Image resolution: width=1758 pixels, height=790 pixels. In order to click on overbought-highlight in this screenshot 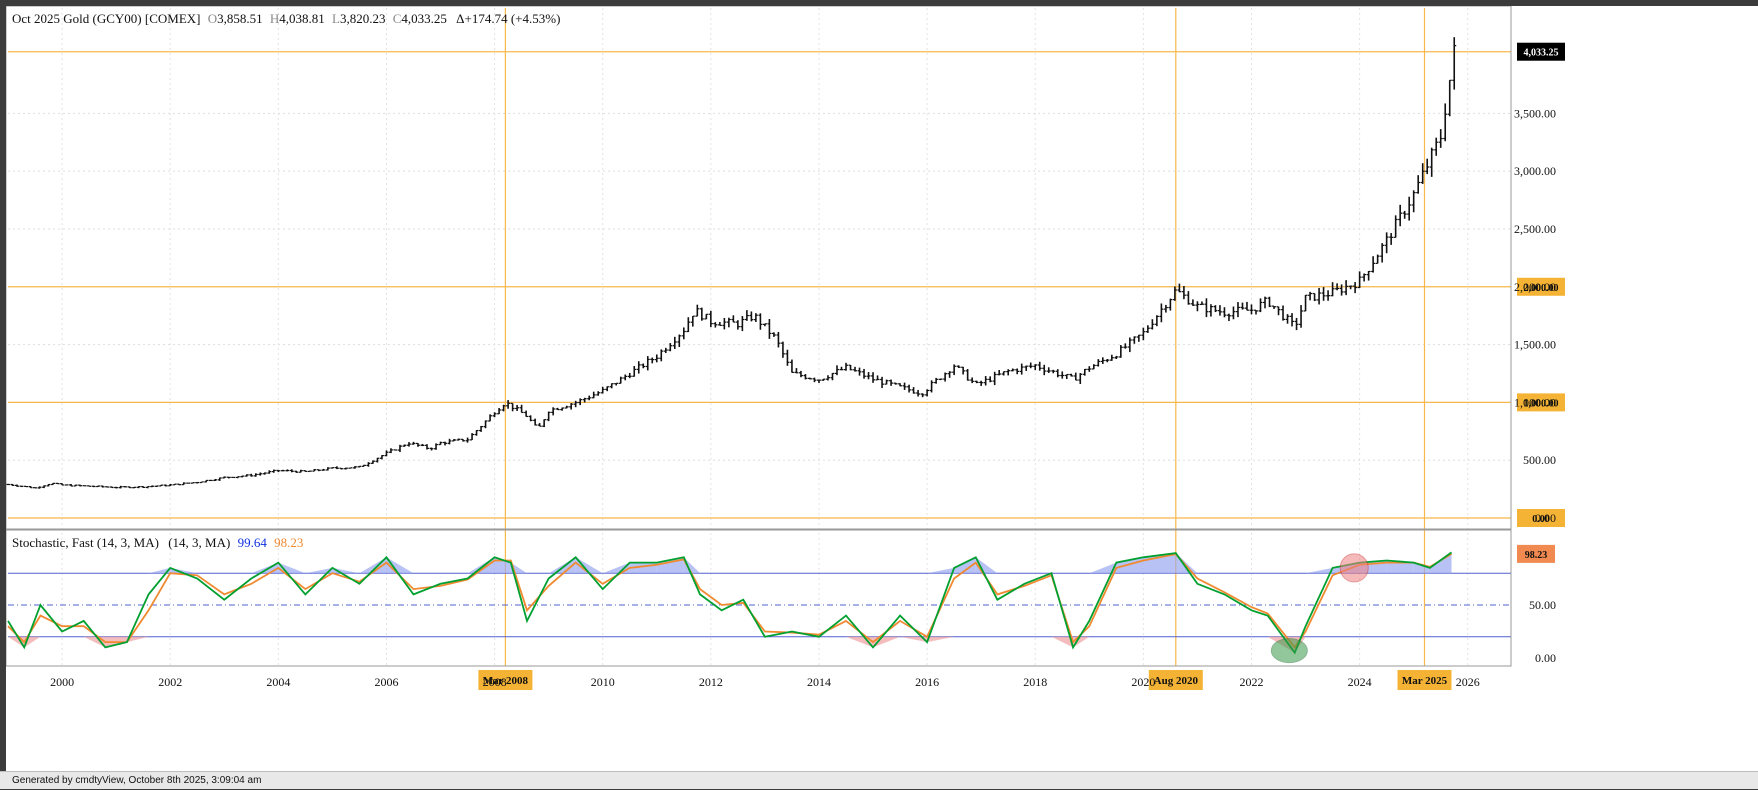, I will do `click(1354, 568)`.